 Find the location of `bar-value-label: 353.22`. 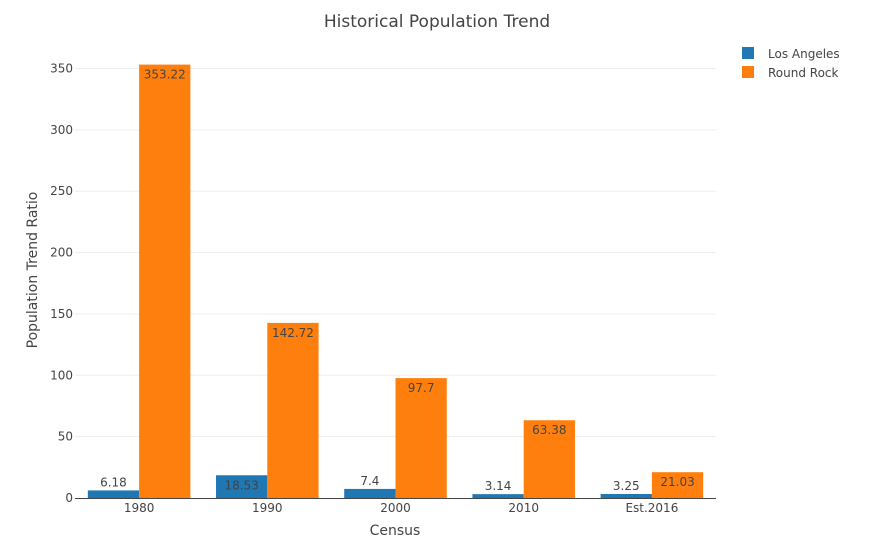

bar-value-label: 353.22 is located at coordinates (165, 75).